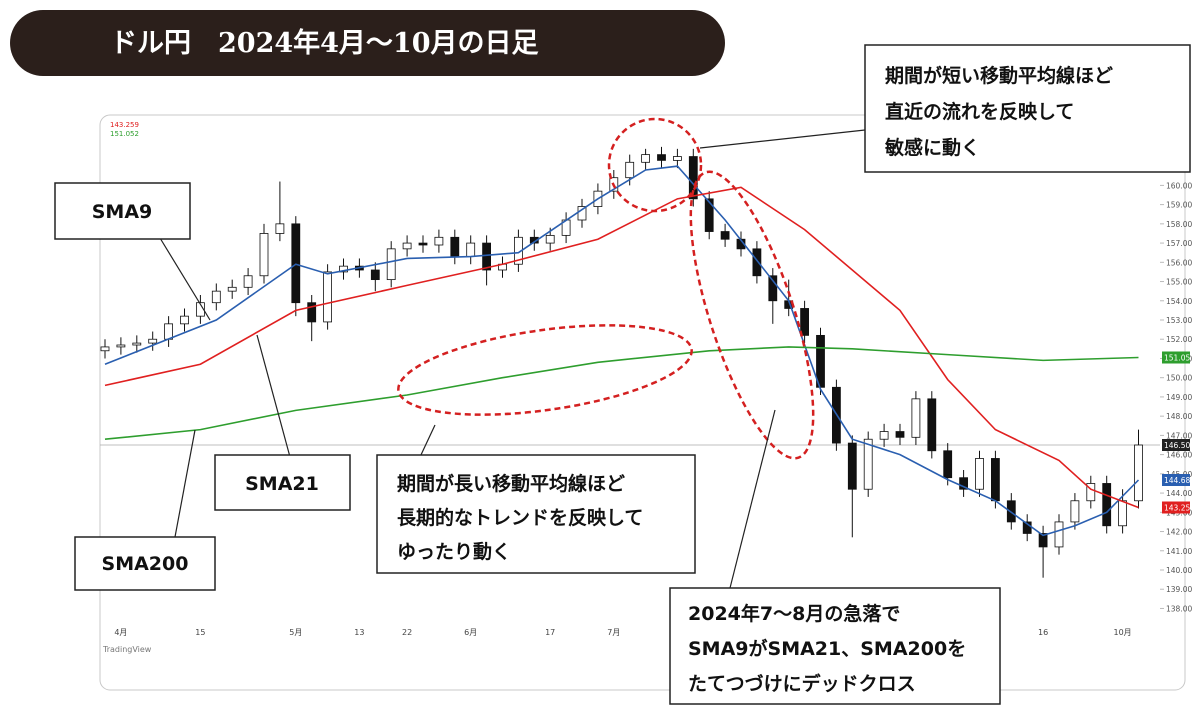 Image resolution: width=1200 pixels, height=710 pixels. What do you see at coordinates (1179, 589) in the screenshot?
I see `y-tick-label: 139.00` at bounding box center [1179, 589].